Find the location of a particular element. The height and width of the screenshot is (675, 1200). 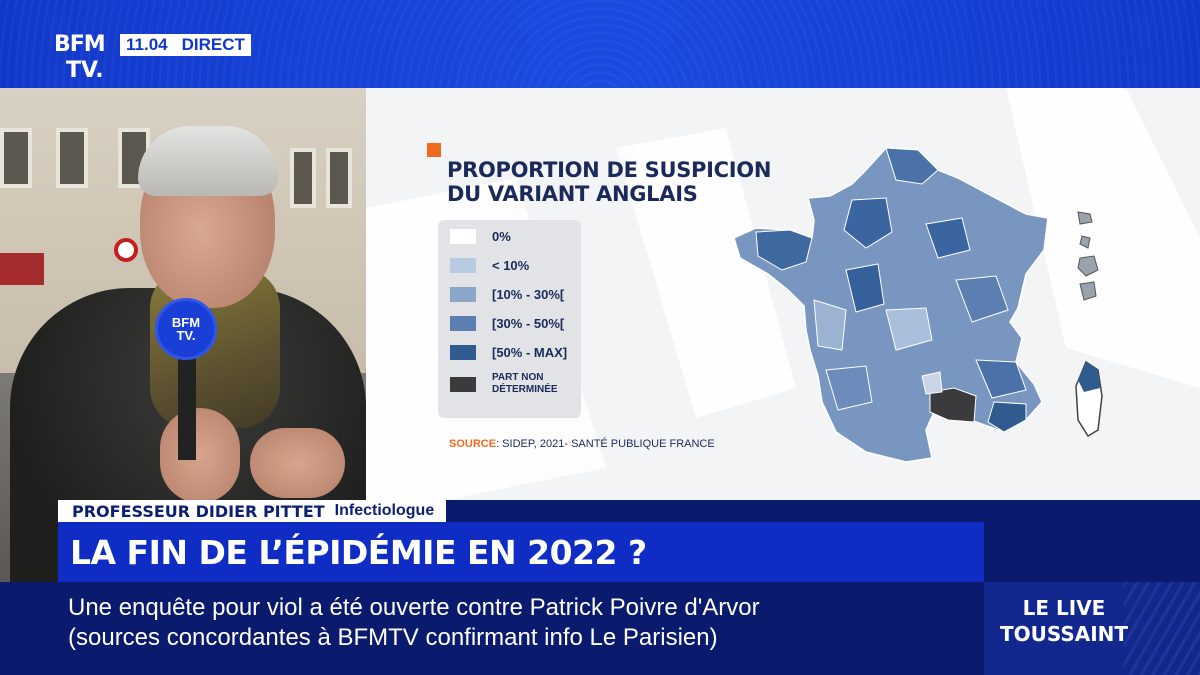

speaker-name-tag: PROFESSEUR DIDIER PITTET Infectiologue is located at coordinates (252, 511).